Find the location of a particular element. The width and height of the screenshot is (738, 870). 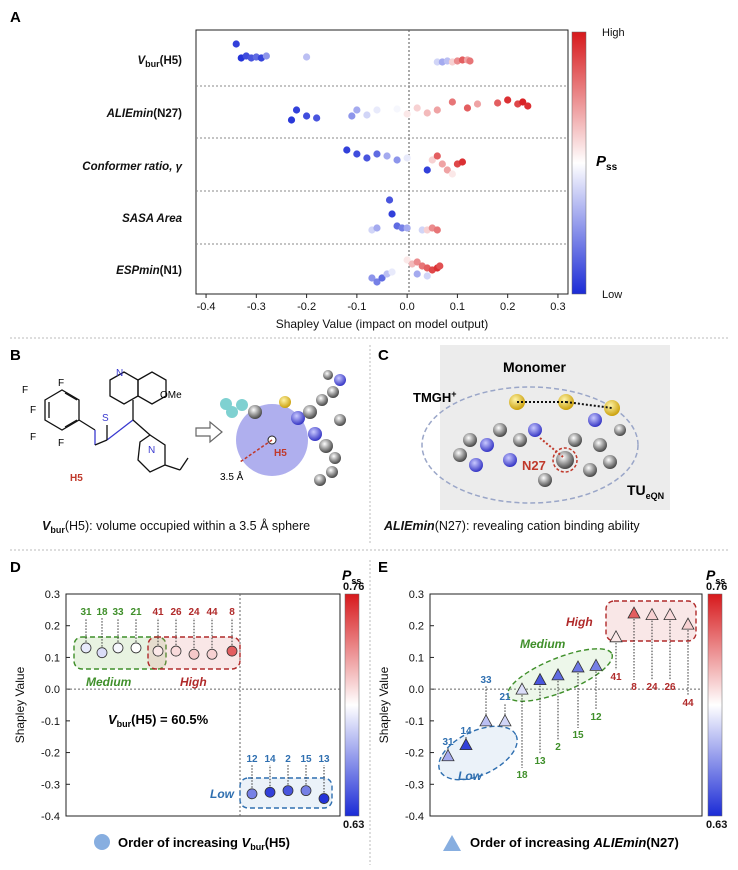

x-tick-label: -0.2 is located at coordinates (306, 307).